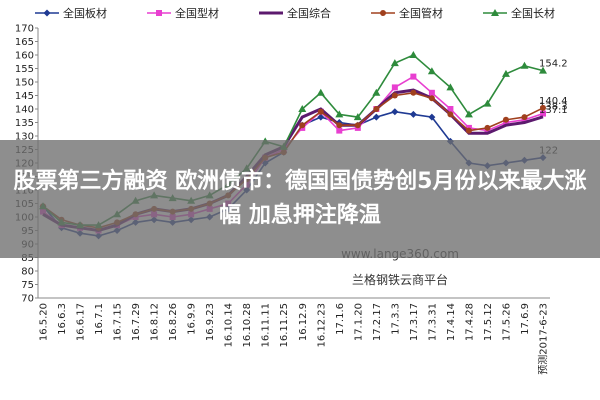 The height and width of the screenshot is (400, 600). What do you see at coordinates (553, 101) in the screenshot?
I see `data-label: 140.4` at bounding box center [553, 101].